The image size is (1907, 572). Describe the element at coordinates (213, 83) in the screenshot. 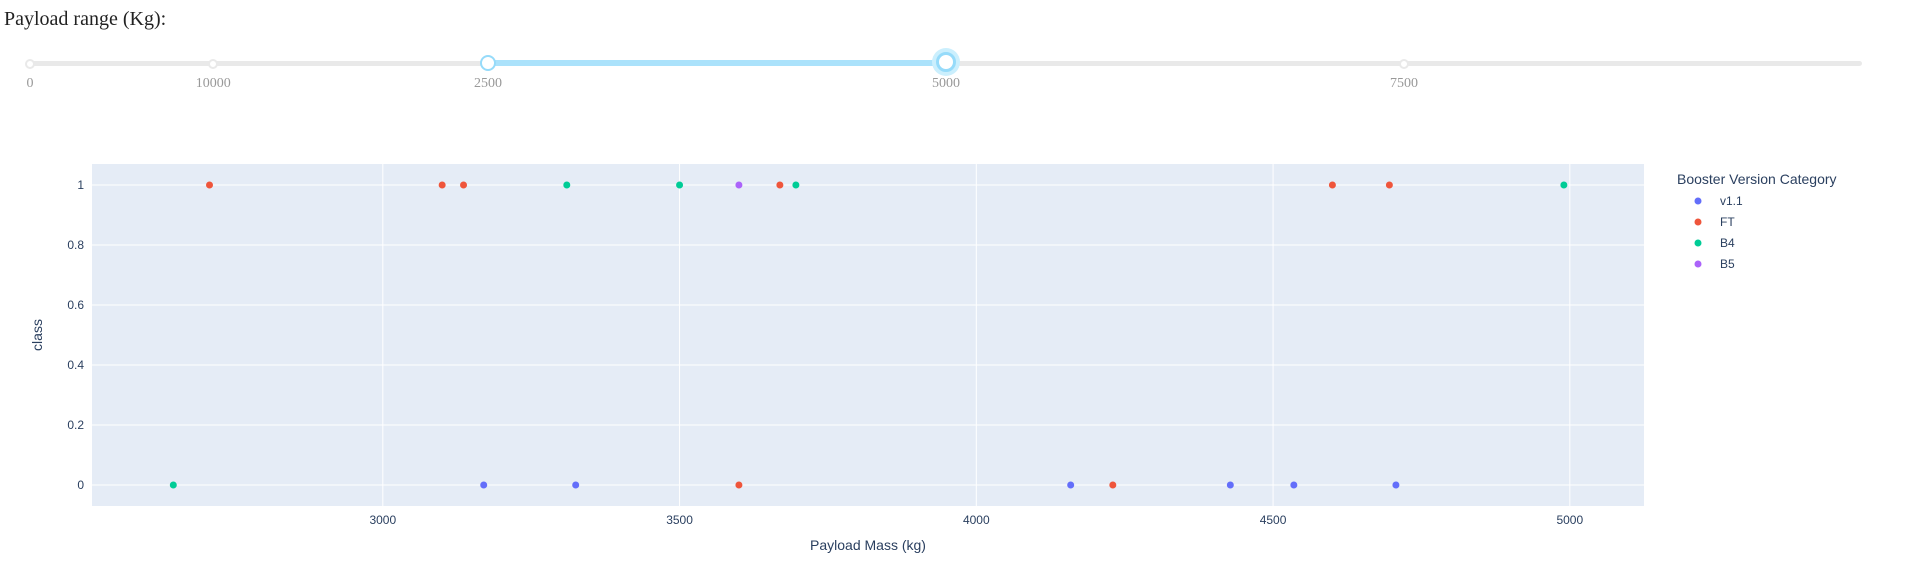

I see `slider-mark-label: 10000` at that location.